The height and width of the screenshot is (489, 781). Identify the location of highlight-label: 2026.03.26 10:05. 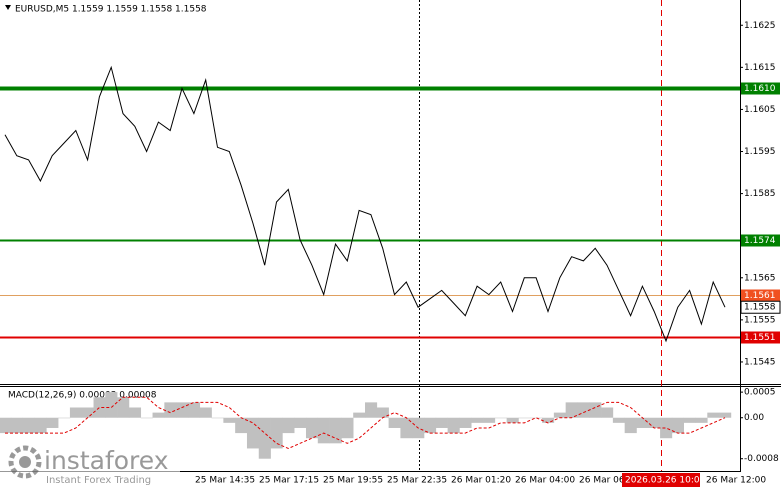
(665, 481).